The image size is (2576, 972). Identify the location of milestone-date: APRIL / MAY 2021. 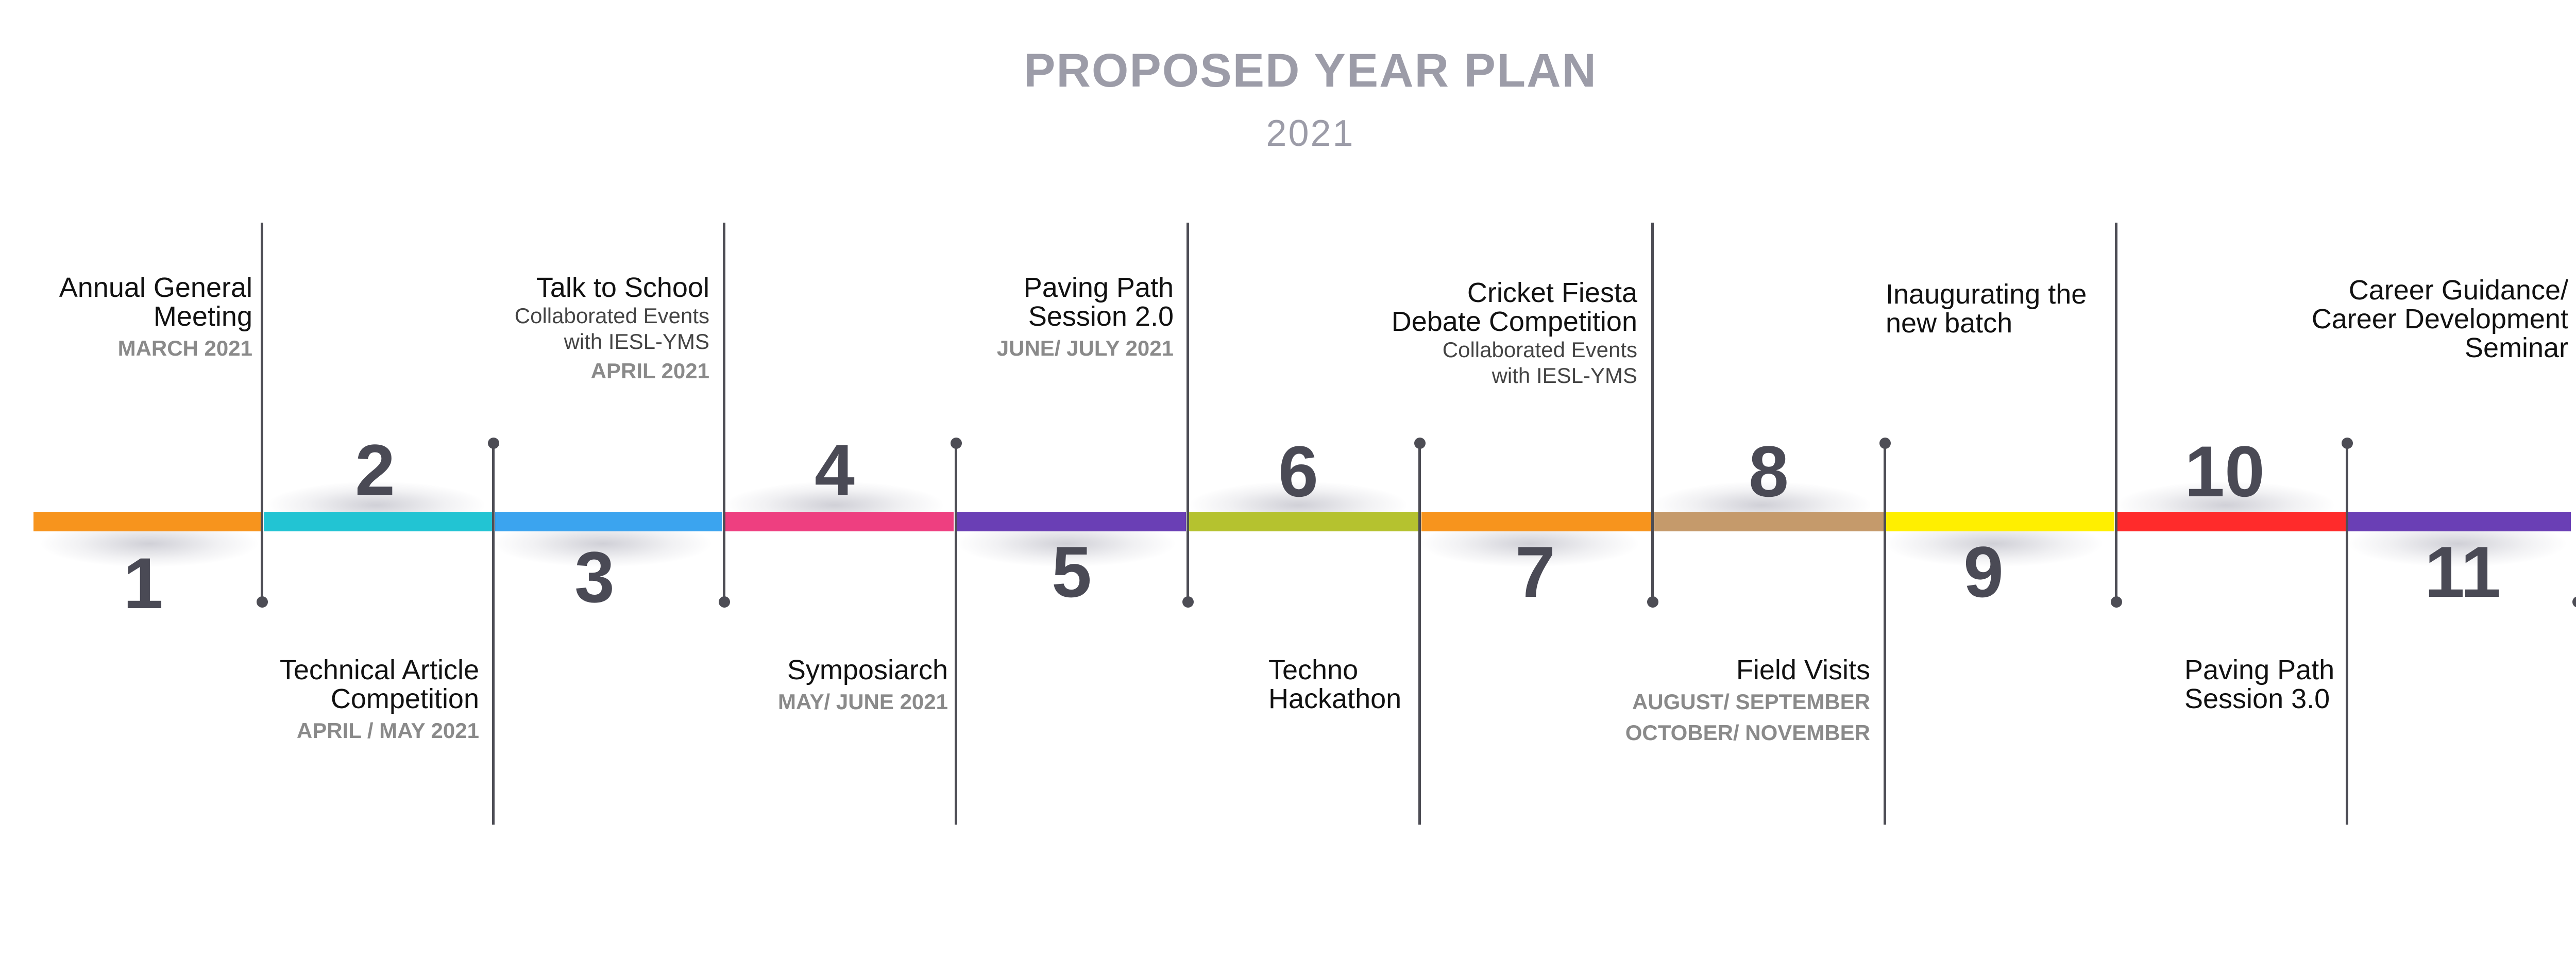
(388, 730).